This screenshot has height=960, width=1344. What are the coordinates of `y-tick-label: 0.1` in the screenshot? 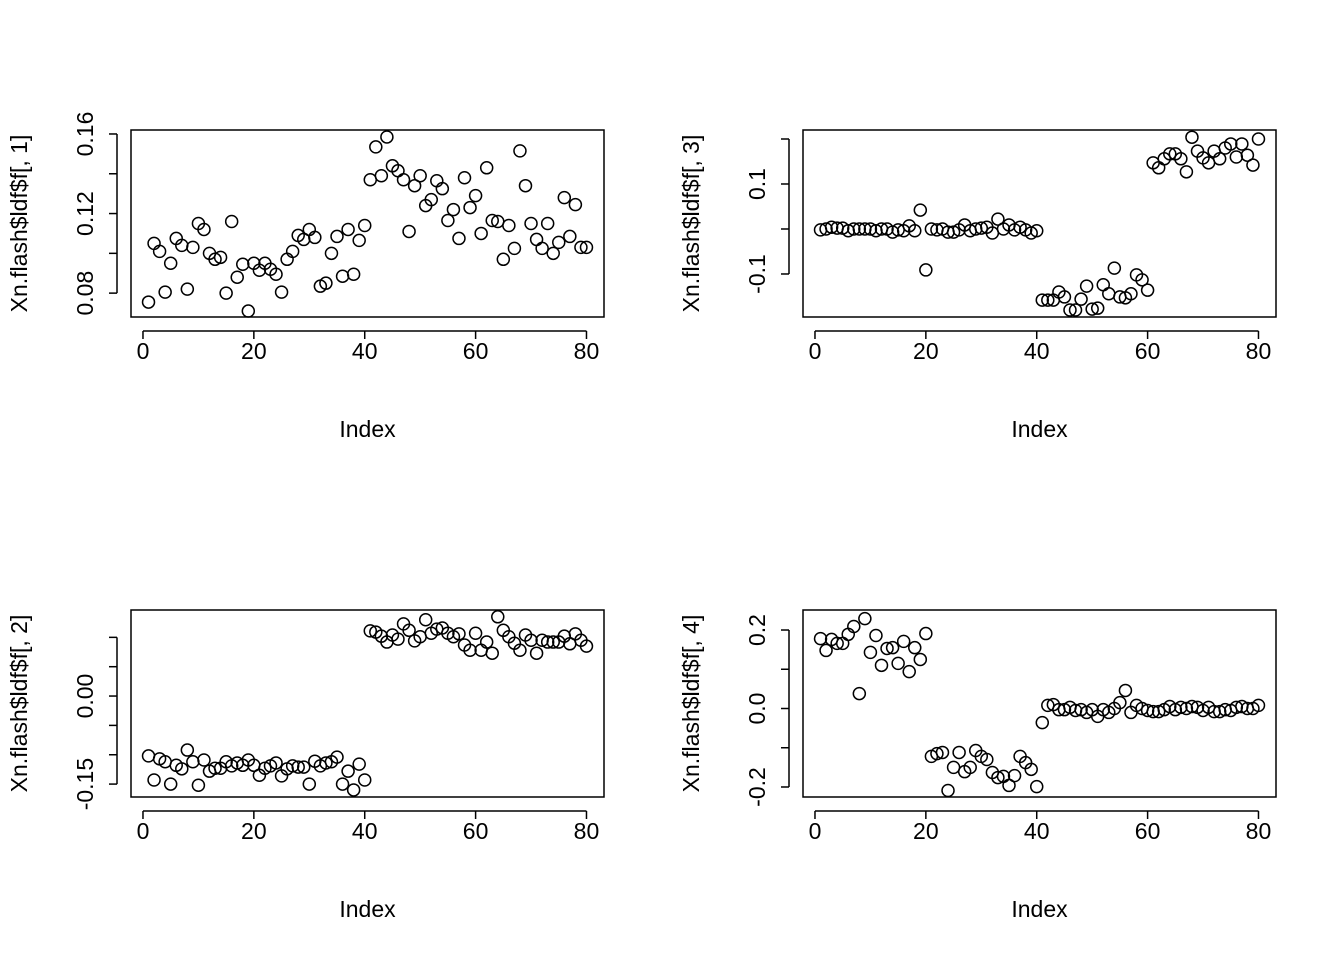 It's located at (757, 184).